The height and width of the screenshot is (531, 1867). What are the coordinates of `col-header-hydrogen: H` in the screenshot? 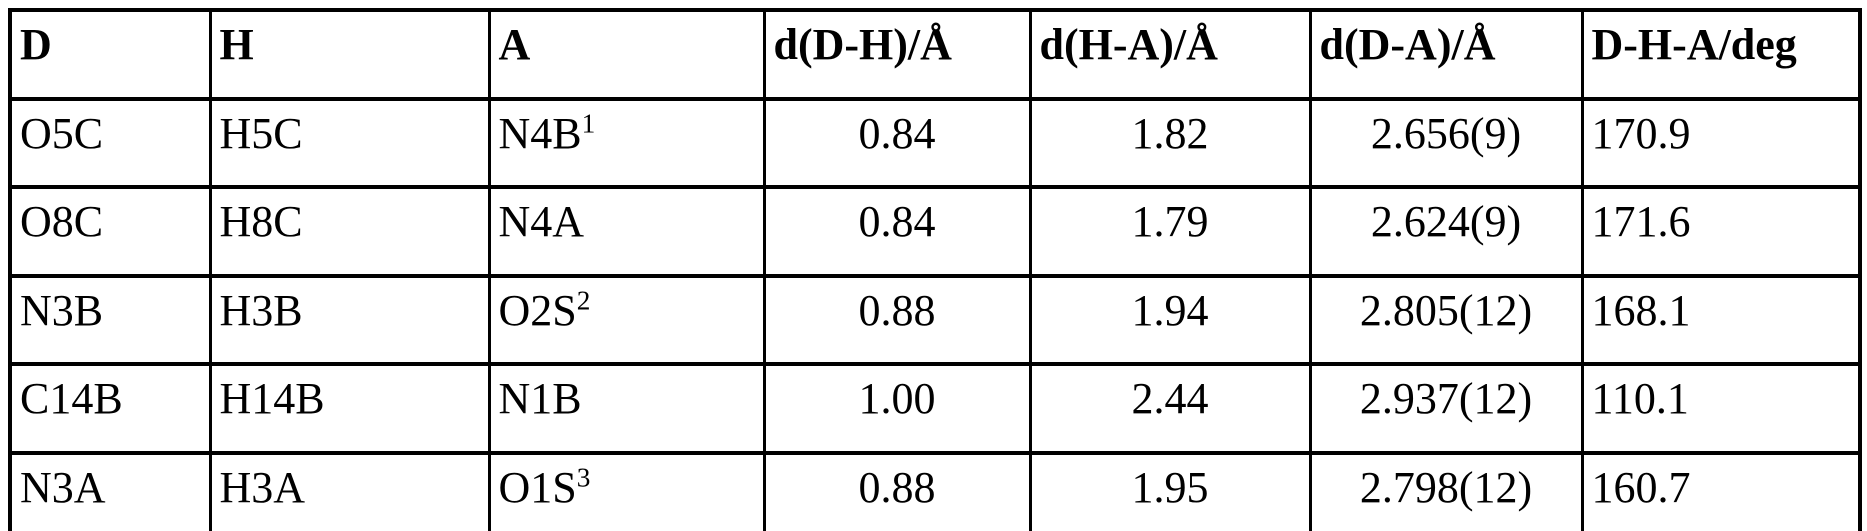 It's located at (349, 54).